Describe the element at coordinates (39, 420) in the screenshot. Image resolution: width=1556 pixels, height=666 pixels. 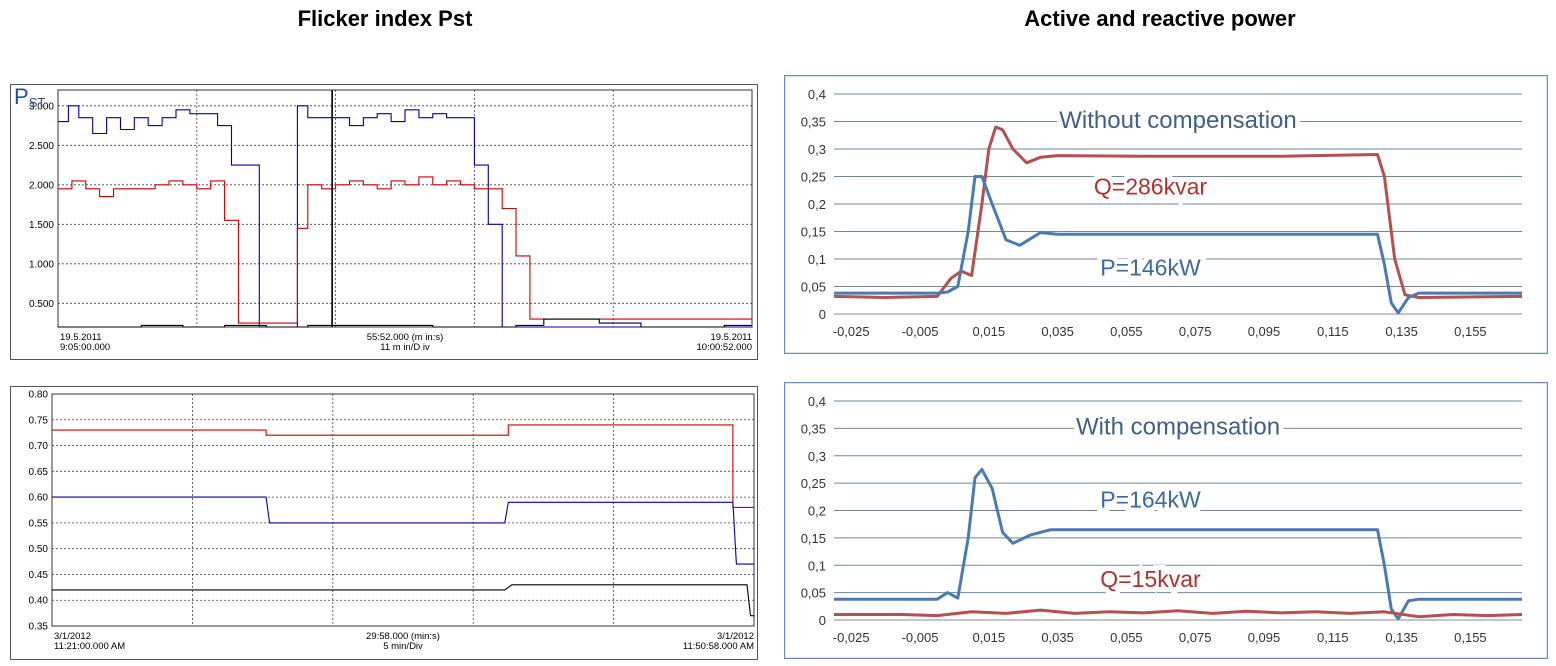
I see `y-tick-label: 0.75` at that location.